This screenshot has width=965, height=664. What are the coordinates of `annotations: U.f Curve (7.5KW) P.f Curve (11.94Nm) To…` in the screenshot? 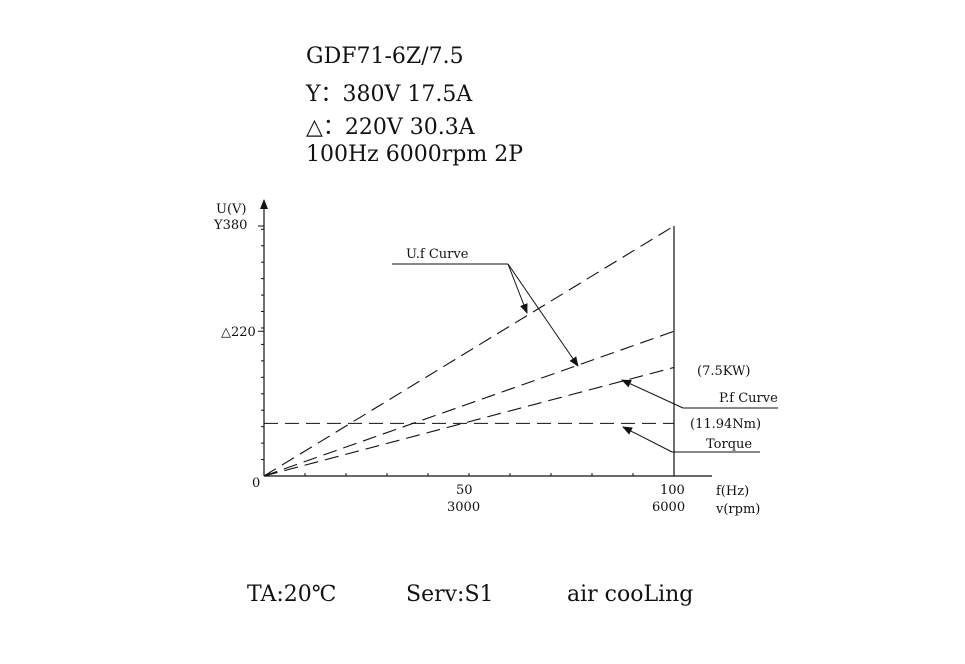 It's located at (585, 350).